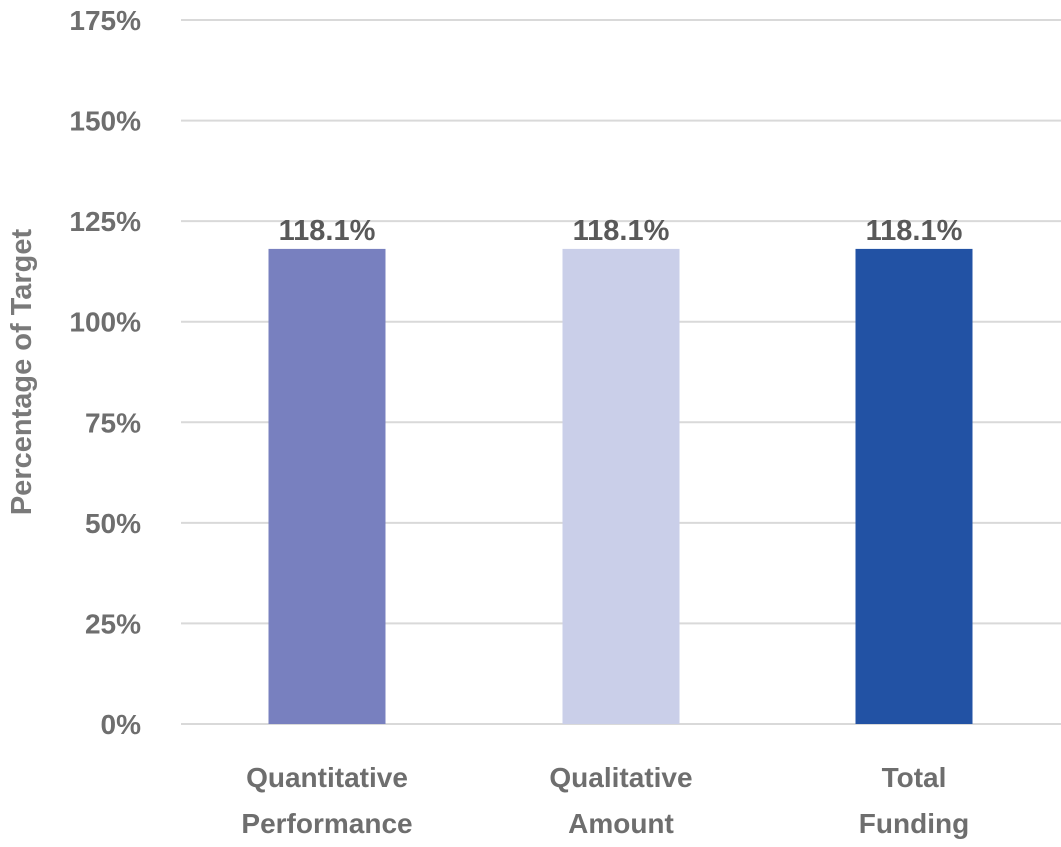 Image resolution: width=1061 pixels, height=847 pixels. What do you see at coordinates (327, 777) in the screenshot?
I see `category-label: Quantitative` at bounding box center [327, 777].